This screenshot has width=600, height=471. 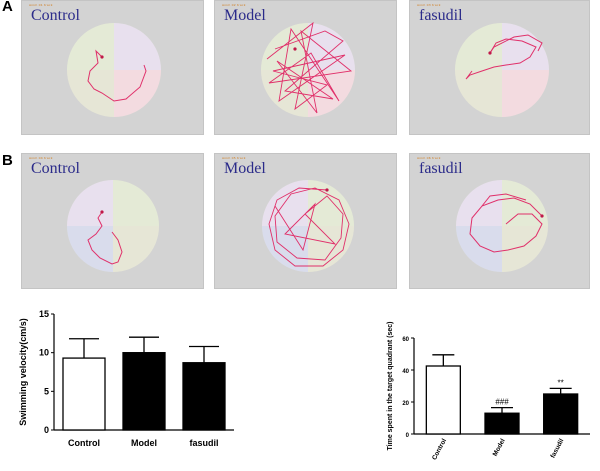 I want to click on y-tick-label: 20, so click(x=405, y=404).